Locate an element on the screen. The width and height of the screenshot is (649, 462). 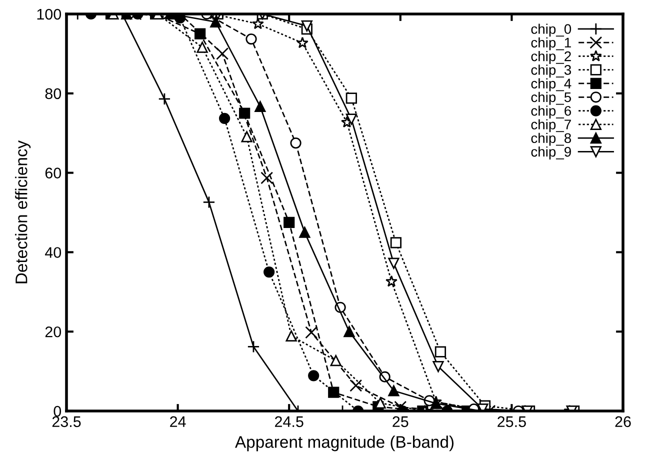
legend-label: chip_4 is located at coordinates (551, 85).